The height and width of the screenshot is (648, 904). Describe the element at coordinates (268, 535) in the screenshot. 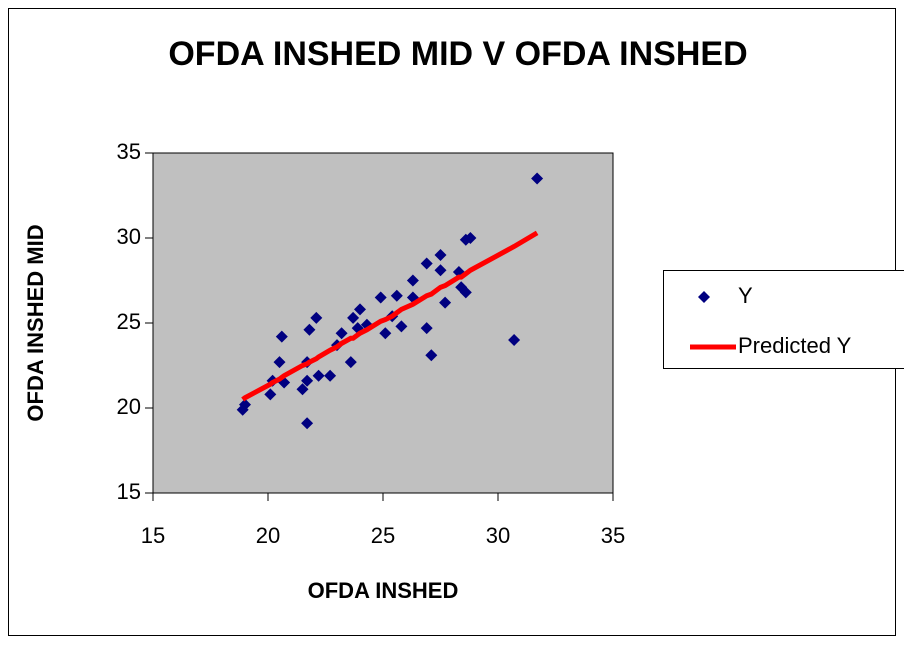

I see `x-tick-label: 20` at that location.